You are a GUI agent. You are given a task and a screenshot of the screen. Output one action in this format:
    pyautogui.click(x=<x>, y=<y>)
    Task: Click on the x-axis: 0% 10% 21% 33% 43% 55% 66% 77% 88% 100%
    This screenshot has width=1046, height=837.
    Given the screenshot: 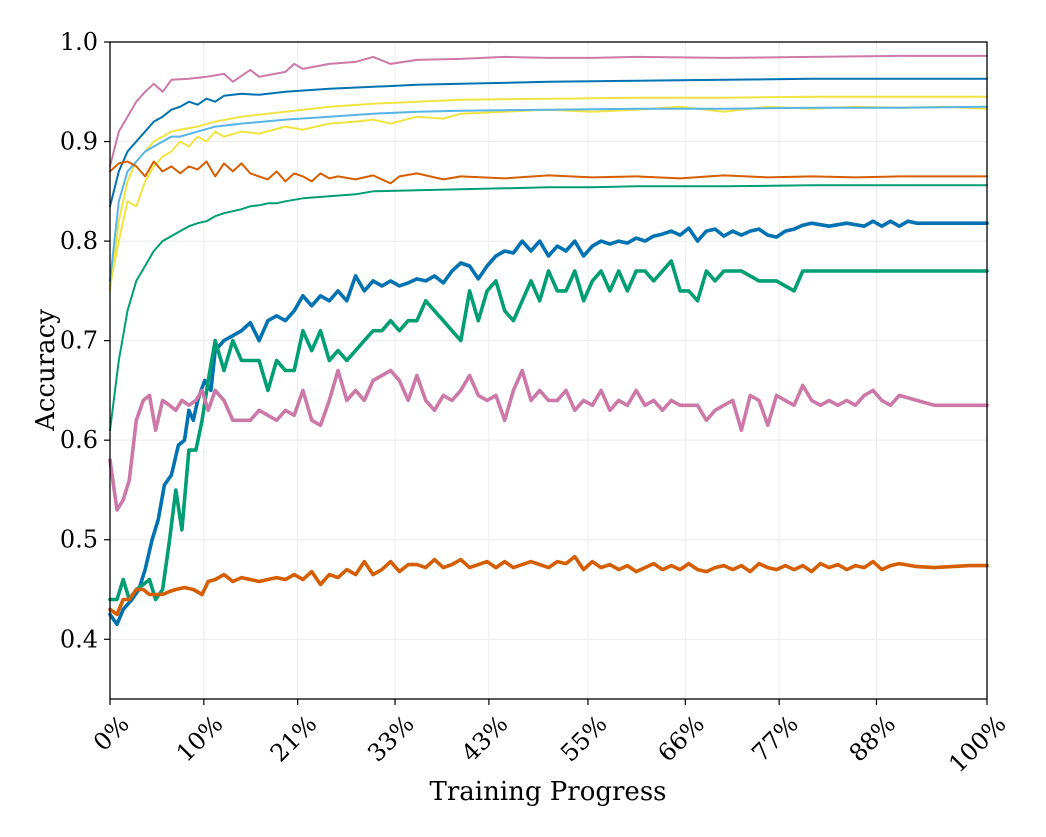 What is the action you would take?
    pyautogui.click(x=550, y=738)
    